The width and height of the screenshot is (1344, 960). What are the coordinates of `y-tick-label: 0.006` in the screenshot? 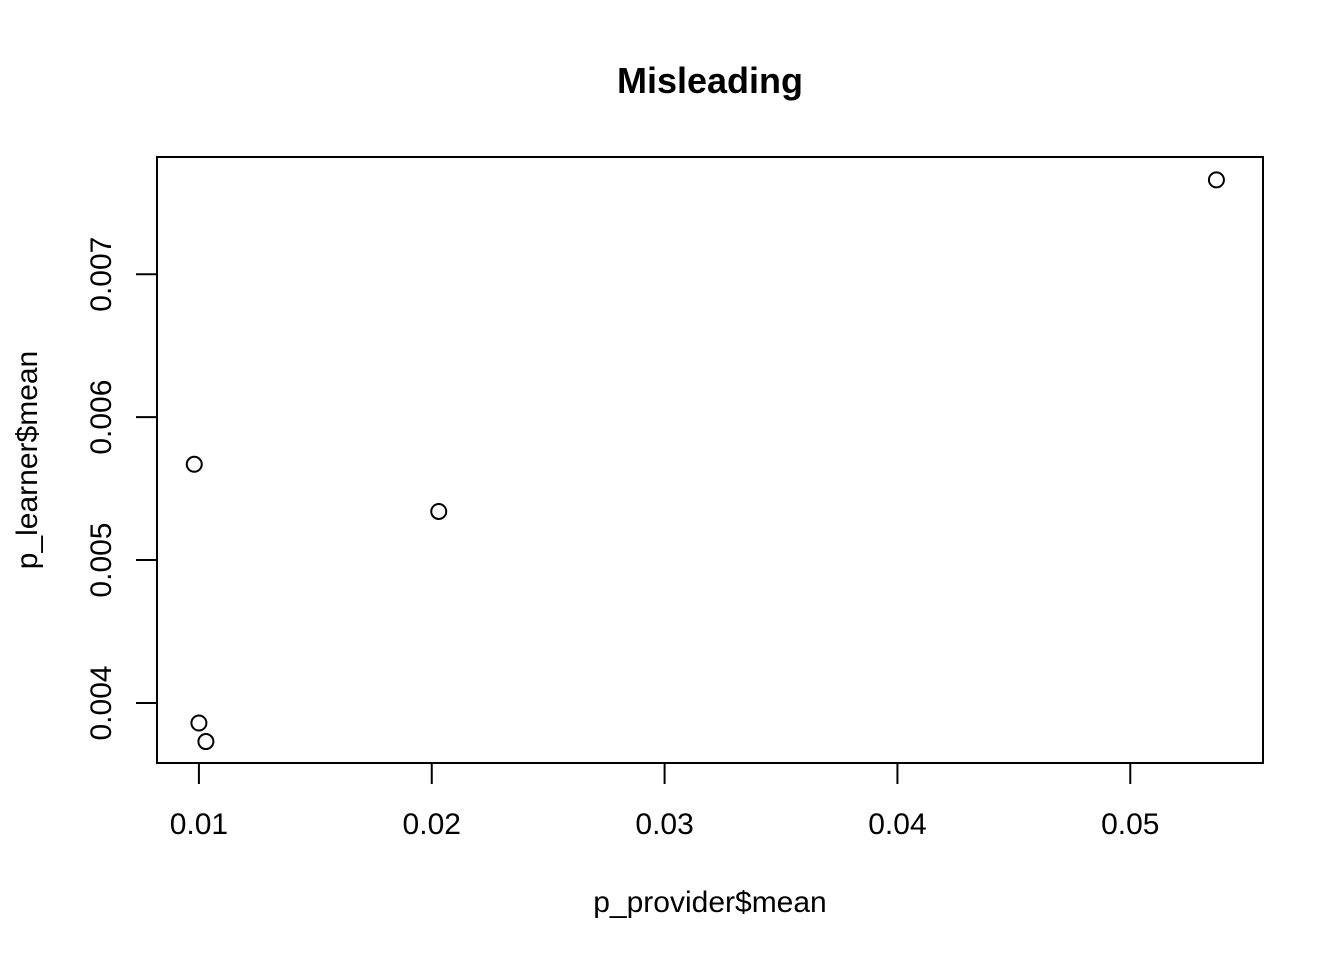 It's located at (101, 417).